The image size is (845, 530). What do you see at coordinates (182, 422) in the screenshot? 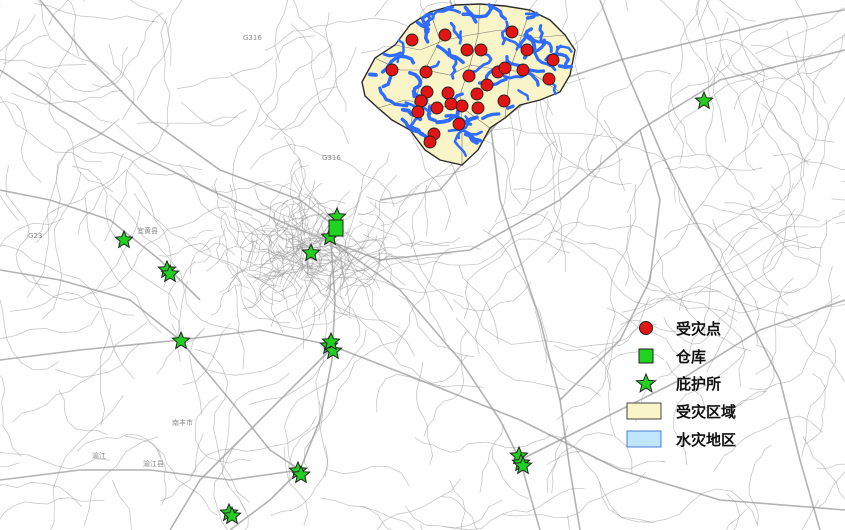
I see `map-label: 南丰市` at bounding box center [182, 422].